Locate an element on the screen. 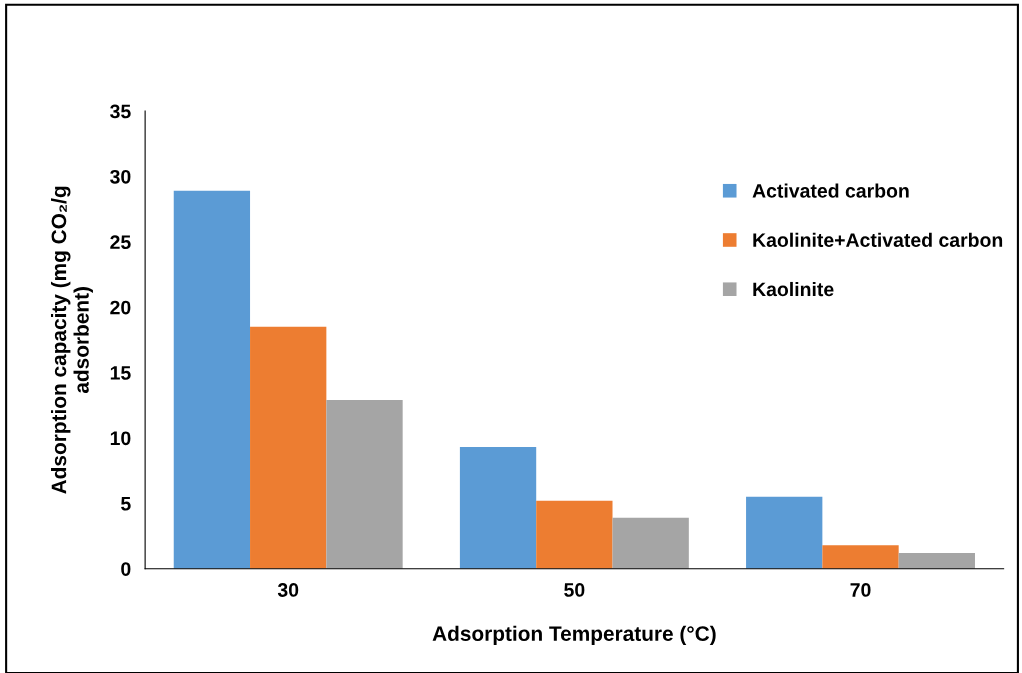 The height and width of the screenshot is (673, 1022). y-tick-label: 20 is located at coordinates (120, 307).